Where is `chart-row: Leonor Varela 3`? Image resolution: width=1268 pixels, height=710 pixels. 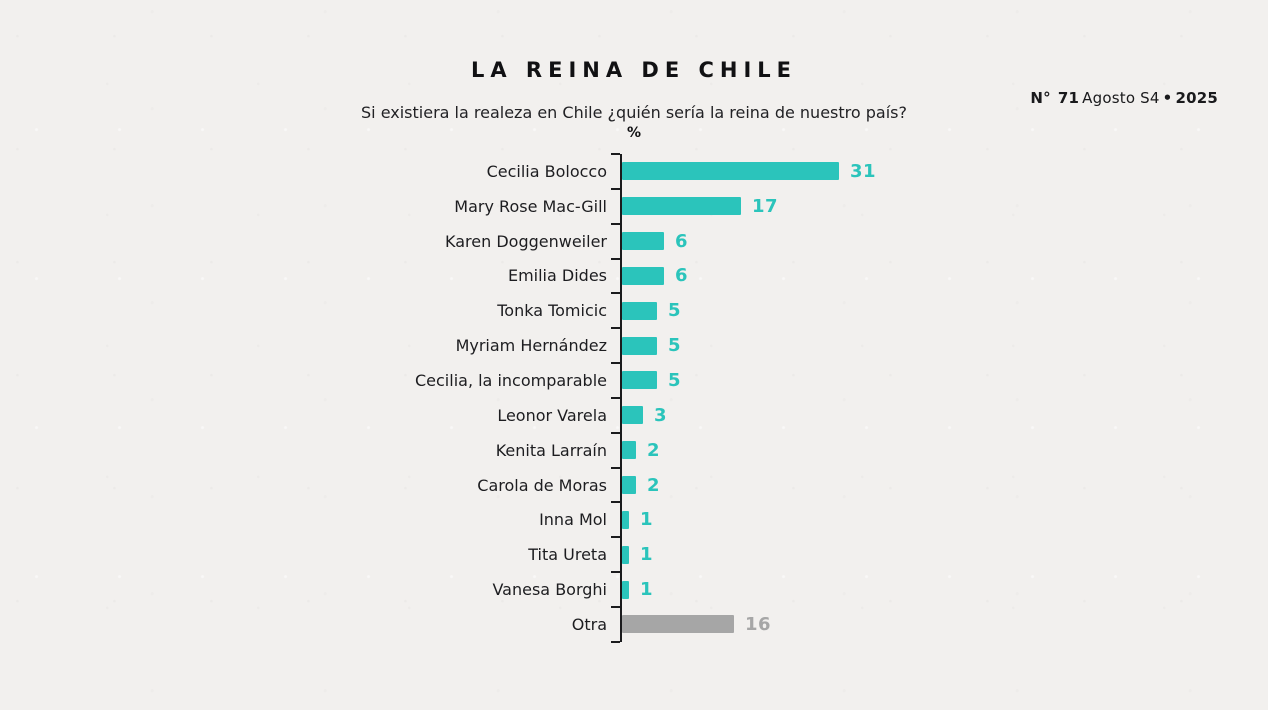
chart-row: Leonor Varela 3 is located at coordinates (882, 414).